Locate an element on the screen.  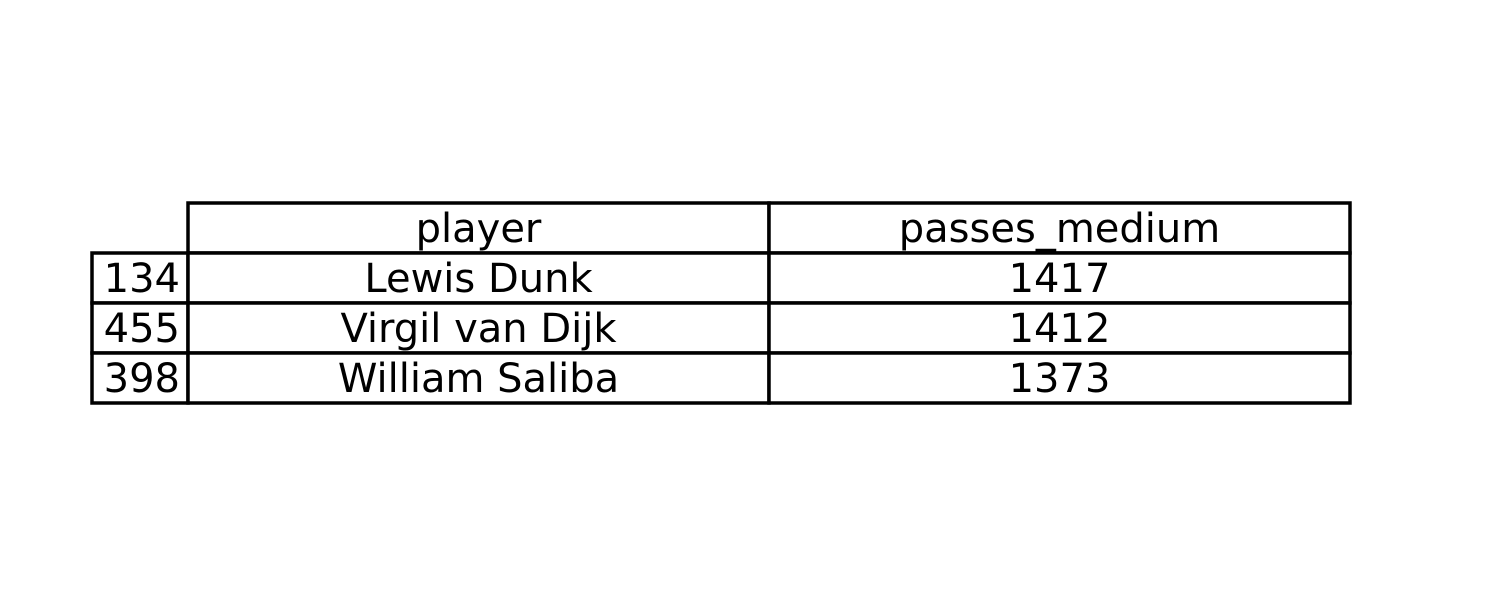
column-header: player is located at coordinates (479, 229).